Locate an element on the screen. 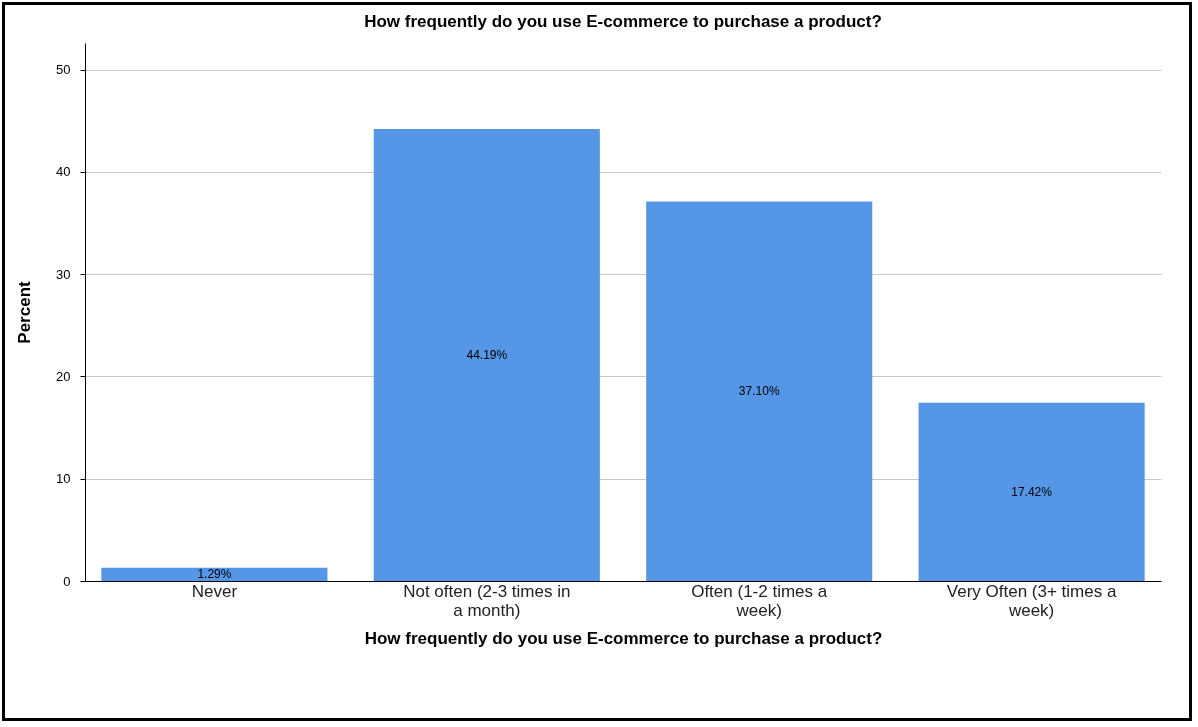  data-label: 1.29% is located at coordinates (214, 574).